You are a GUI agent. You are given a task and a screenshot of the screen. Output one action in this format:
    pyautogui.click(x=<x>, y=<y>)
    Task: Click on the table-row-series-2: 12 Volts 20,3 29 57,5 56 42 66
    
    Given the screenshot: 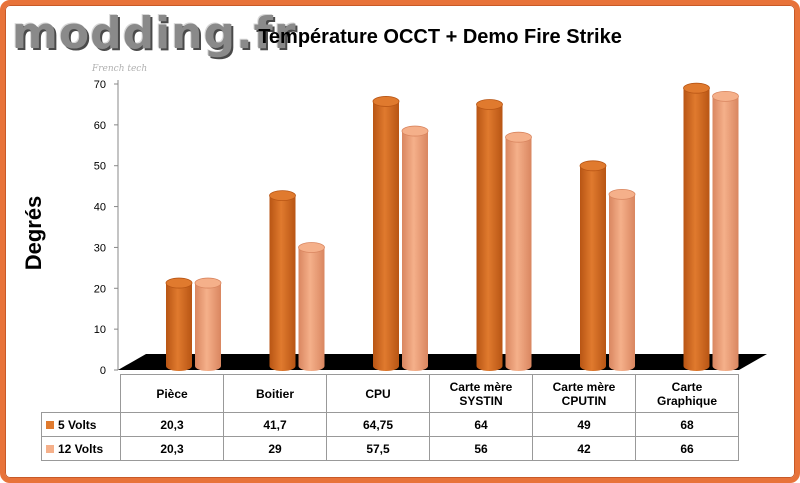 What is the action you would take?
    pyautogui.click(x=390, y=448)
    